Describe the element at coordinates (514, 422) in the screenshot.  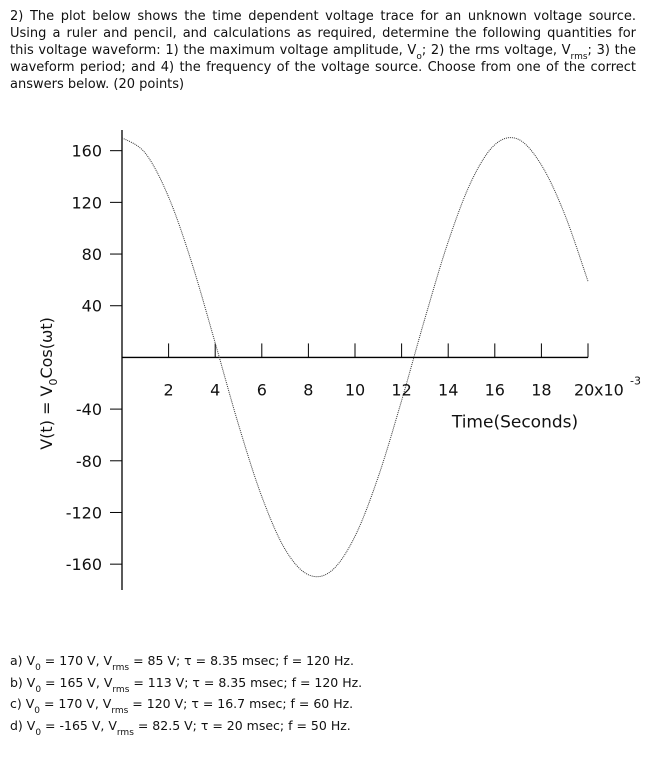
I see `x-axis-label: Time(Seconds)` at that location.